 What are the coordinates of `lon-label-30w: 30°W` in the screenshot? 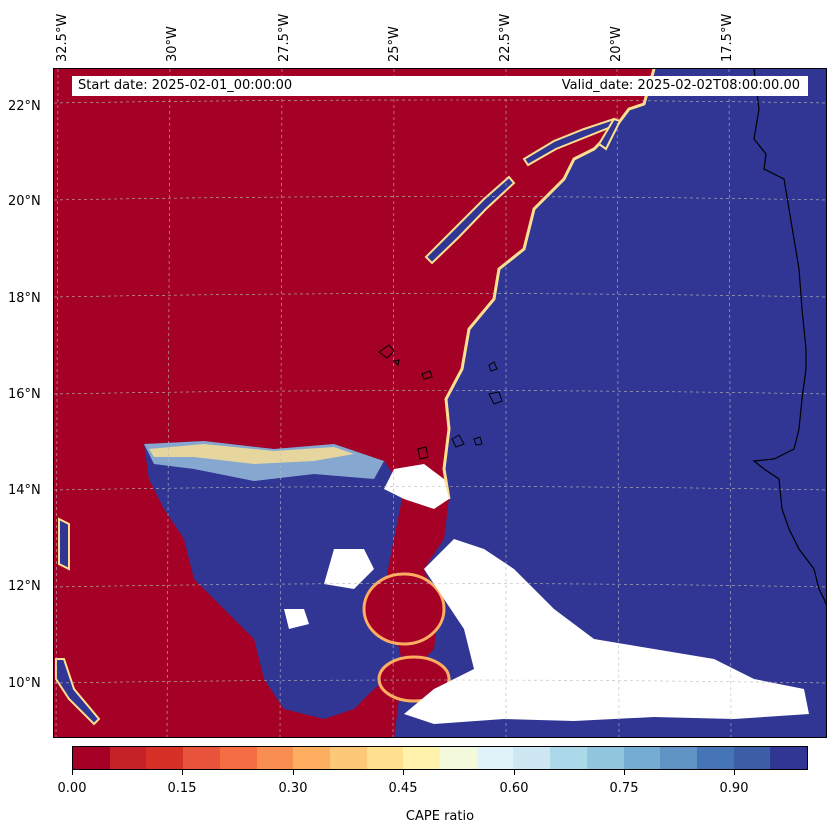 It's located at (172, 44).